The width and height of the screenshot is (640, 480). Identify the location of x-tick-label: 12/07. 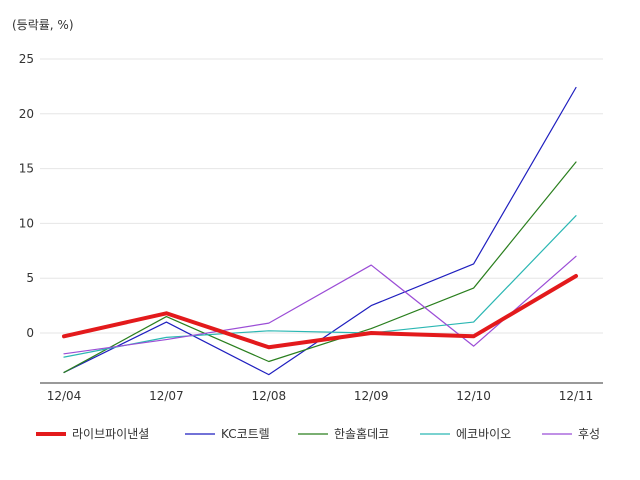
(166, 396).